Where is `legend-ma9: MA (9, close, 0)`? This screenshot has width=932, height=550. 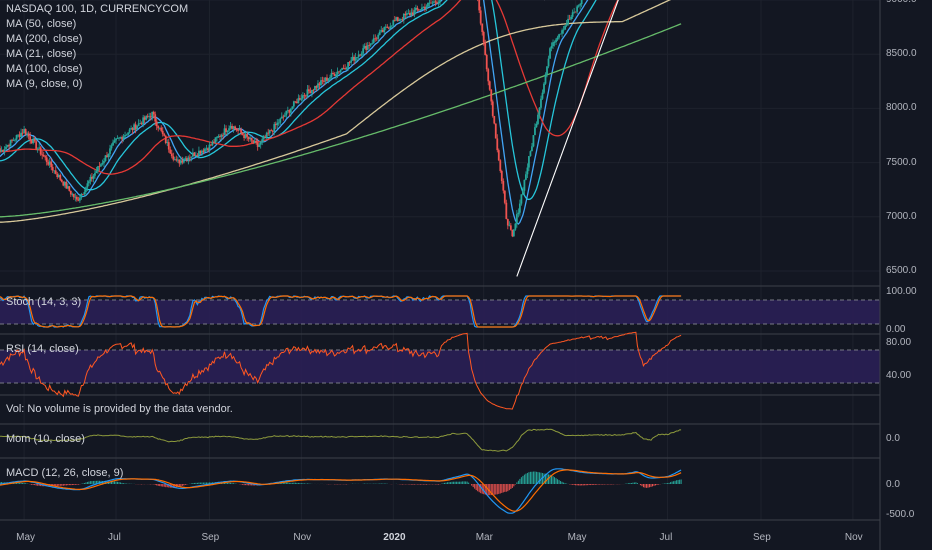 legend-ma9: MA (9, close, 0) is located at coordinates (44, 84).